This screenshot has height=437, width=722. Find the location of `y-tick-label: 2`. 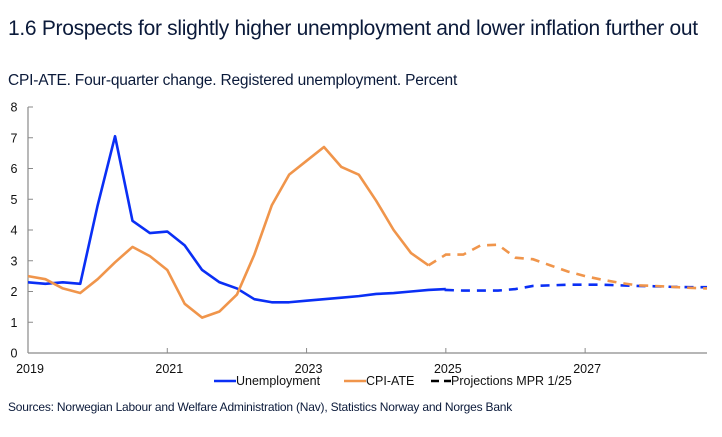

y-tick-label: 2 is located at coordinates (14, 292).